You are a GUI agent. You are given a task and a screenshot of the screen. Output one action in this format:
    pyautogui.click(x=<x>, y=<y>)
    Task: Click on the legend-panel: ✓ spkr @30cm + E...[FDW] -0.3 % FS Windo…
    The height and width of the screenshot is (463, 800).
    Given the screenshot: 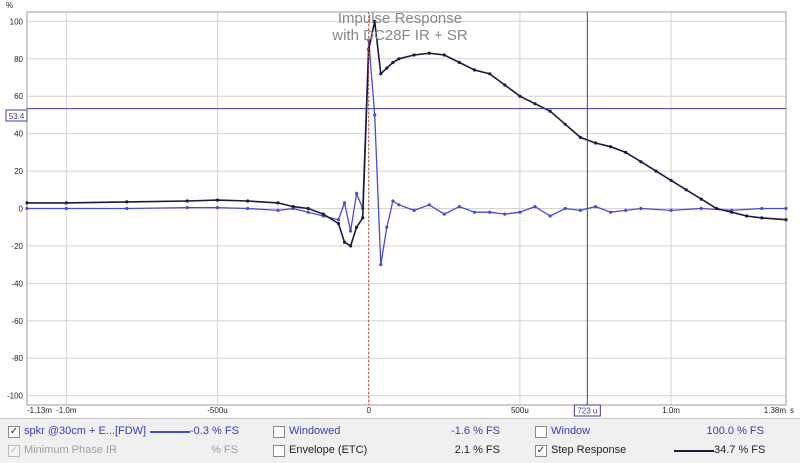 What is the action you would take?
    pyautogui.click(x=400, y=440)
    